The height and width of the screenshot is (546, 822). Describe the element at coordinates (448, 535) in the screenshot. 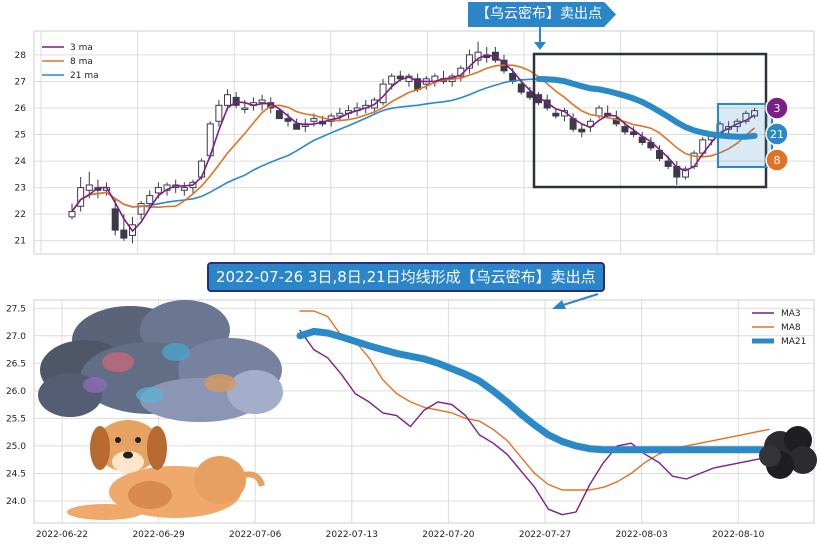

I see `bottom-x-tick-label: 2022-07-20` at that location.